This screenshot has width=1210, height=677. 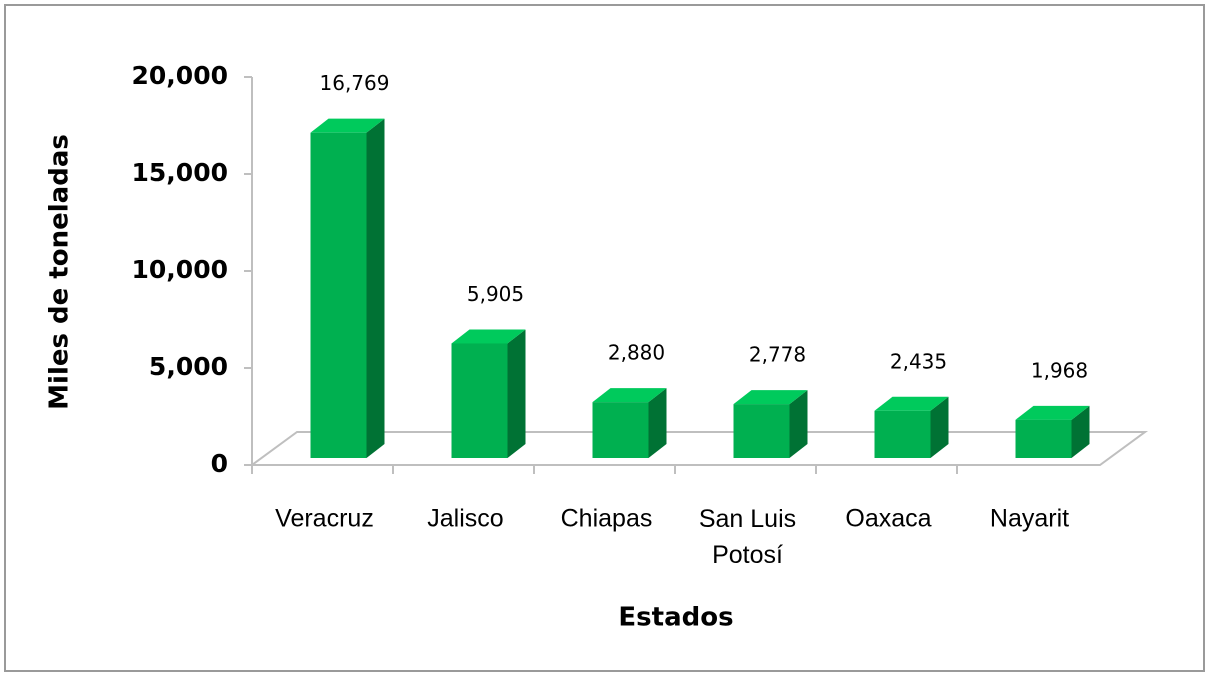 What do you see at coordinates (1059, 370) in the screenshot?
I see `value-label: 1,968` at bounding box center [1059, 370].